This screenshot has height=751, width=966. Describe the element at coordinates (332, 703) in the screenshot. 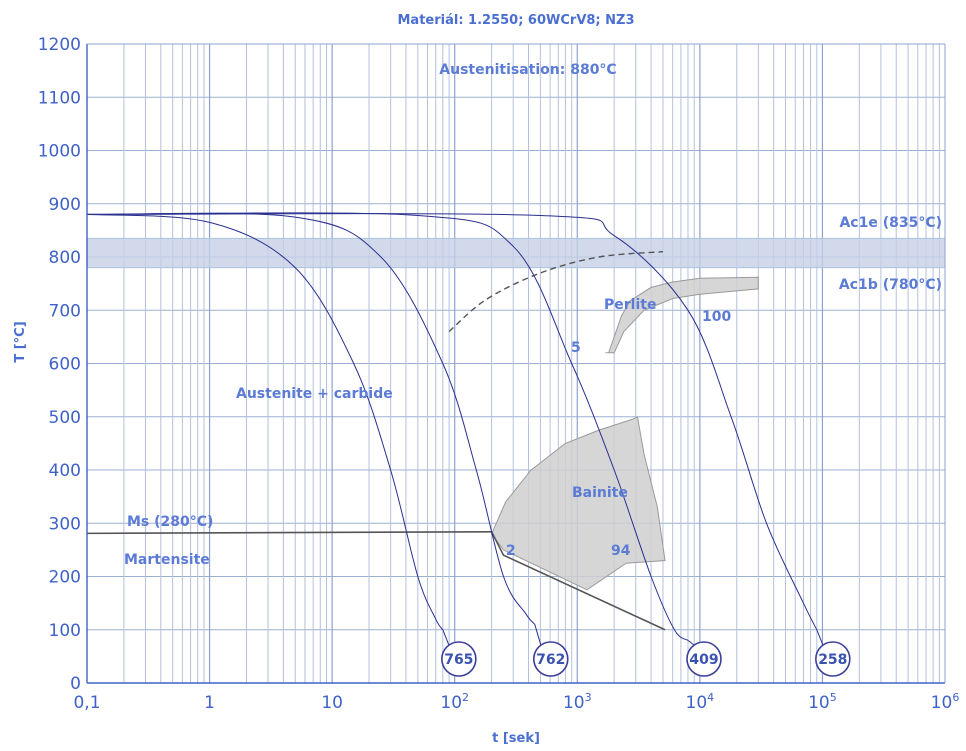

I see `x-tick-label: 10` at that location.